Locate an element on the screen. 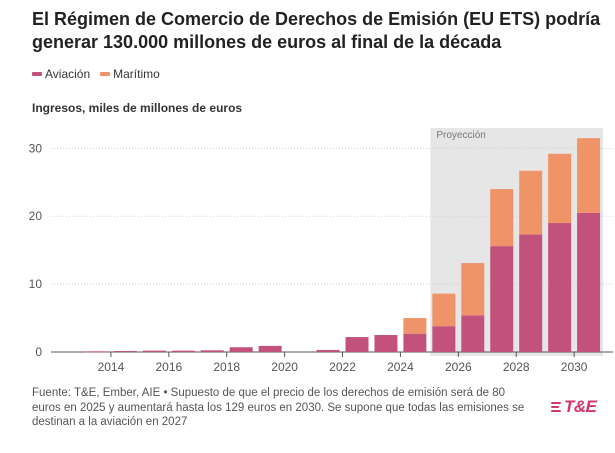 The width and height of the screenshot is (615, 453). bar-aviacion-2015 is located at coordinates (154, 351).